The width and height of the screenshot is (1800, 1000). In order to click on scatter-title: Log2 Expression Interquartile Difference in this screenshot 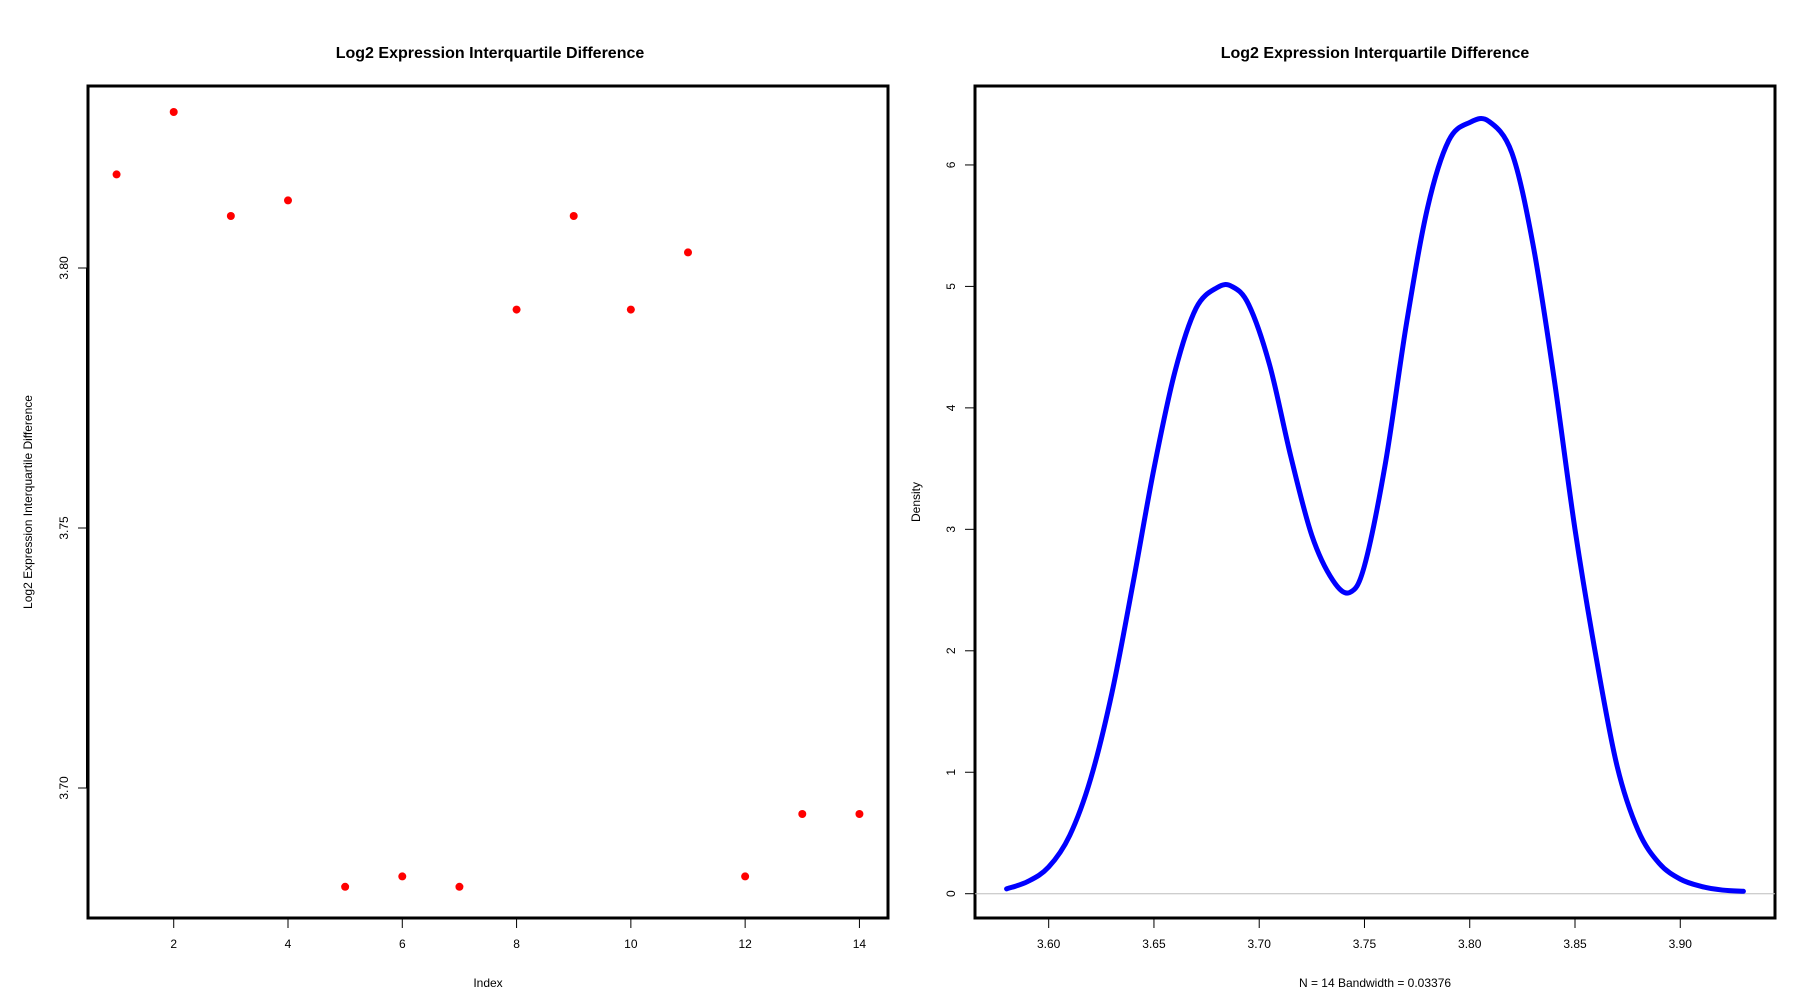, I will do `click(490, 53)`.